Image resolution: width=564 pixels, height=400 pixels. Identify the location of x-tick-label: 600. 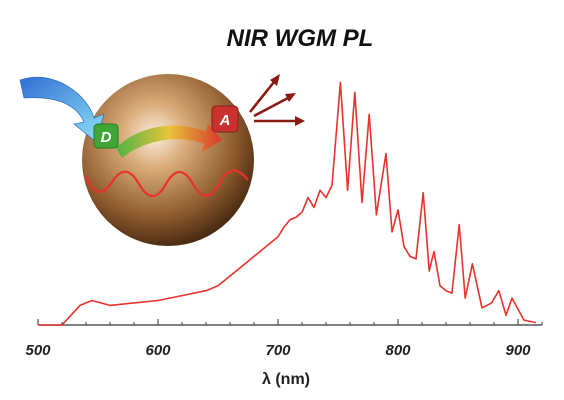
(158, 350).